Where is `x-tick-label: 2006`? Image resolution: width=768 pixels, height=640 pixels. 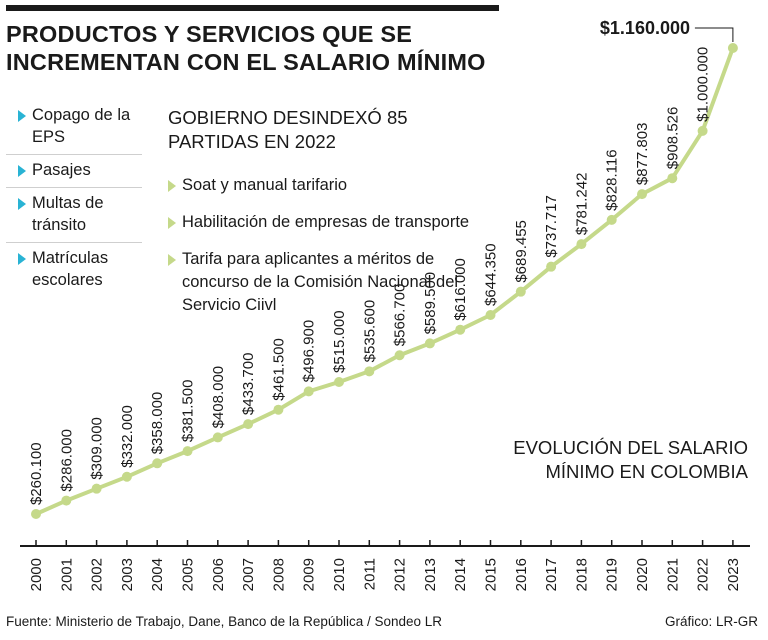
x-tick-label: 2006 is located at coordinates (218, 574).